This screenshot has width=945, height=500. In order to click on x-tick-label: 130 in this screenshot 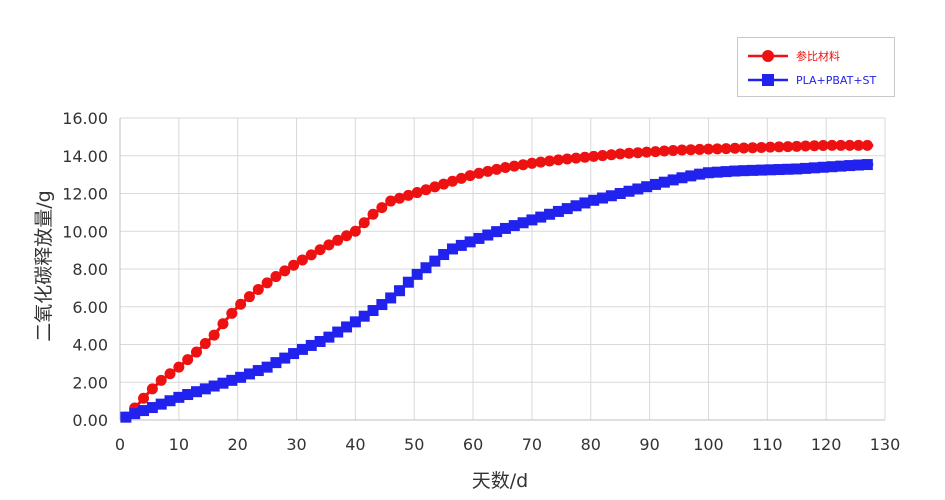, I will do `click(885, 444)`.